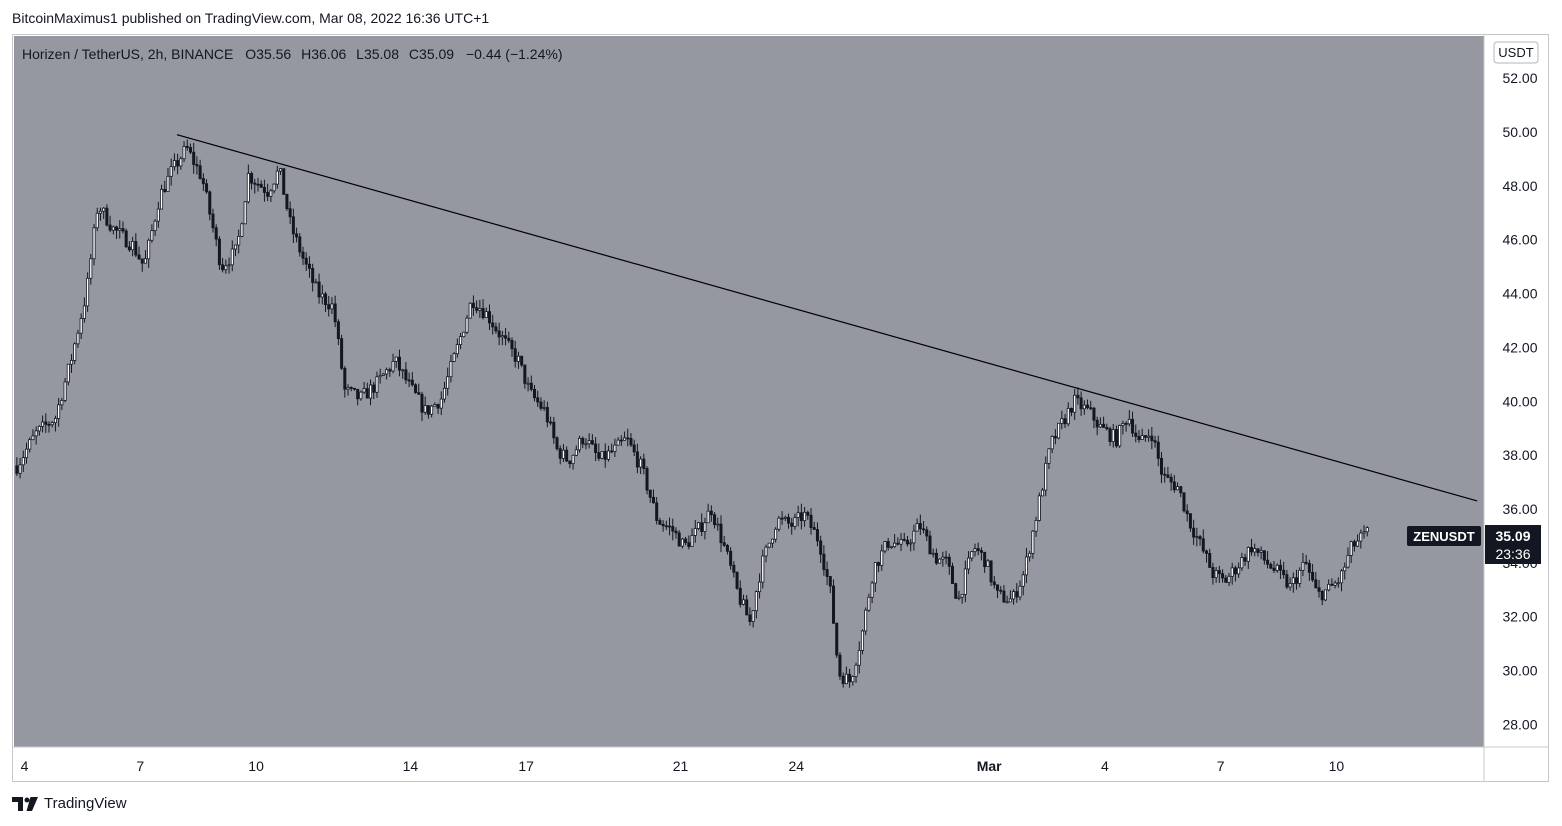  Describe the element at coordinates (256, 766) in the screenshot. I see `time-tick-label: 10` at that location.